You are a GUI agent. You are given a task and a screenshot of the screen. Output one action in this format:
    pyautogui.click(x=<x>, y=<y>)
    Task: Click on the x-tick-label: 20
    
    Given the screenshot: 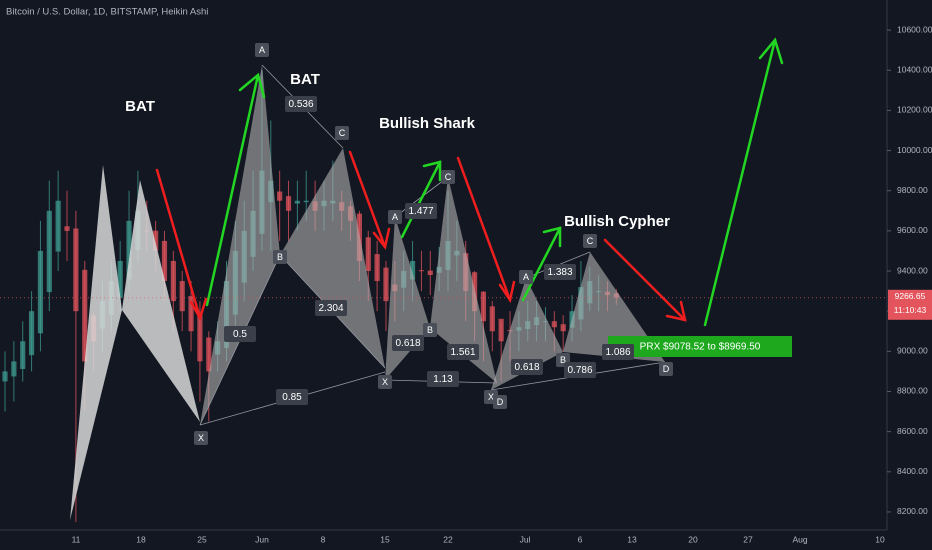 What is the action you would take?
    pyautogui.click(x=693, y=539)
    